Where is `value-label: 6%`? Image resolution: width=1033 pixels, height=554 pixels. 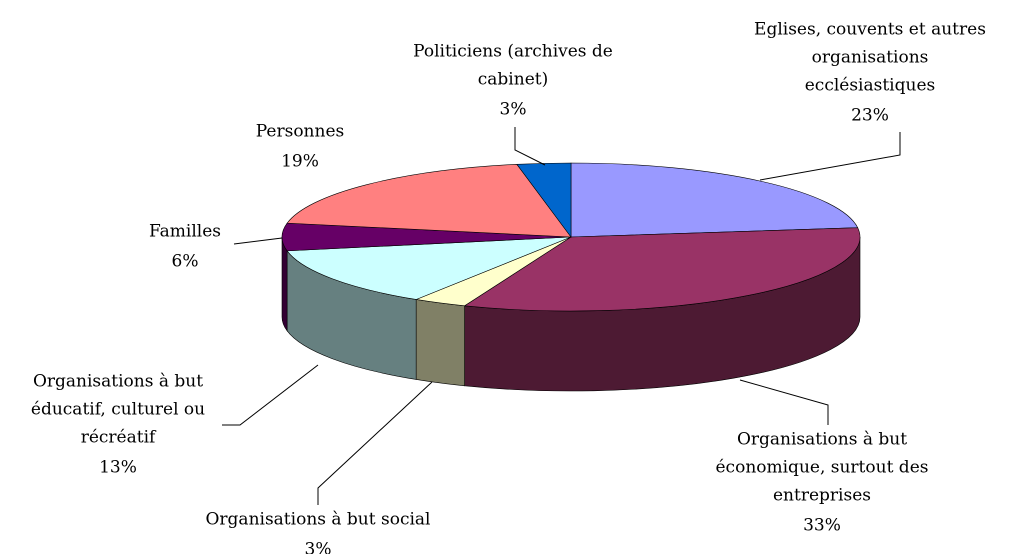 value-label: 6% is located at coordinates (185, 262).